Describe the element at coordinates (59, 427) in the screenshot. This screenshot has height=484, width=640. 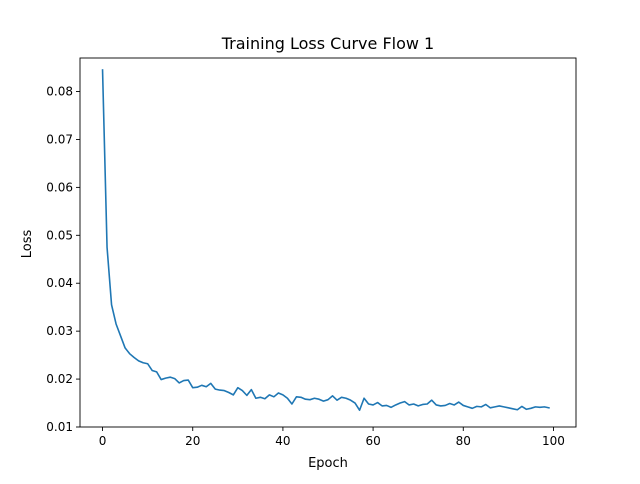
I see `y-tick-label: 0.01` at that location.